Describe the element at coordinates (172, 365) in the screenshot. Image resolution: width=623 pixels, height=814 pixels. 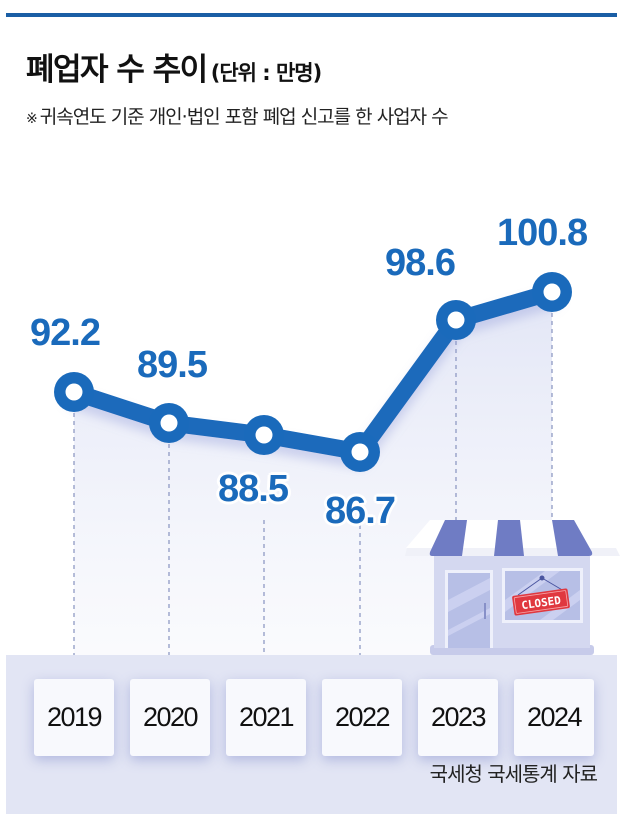
I see `value-label-2020: 89.5` at that location.